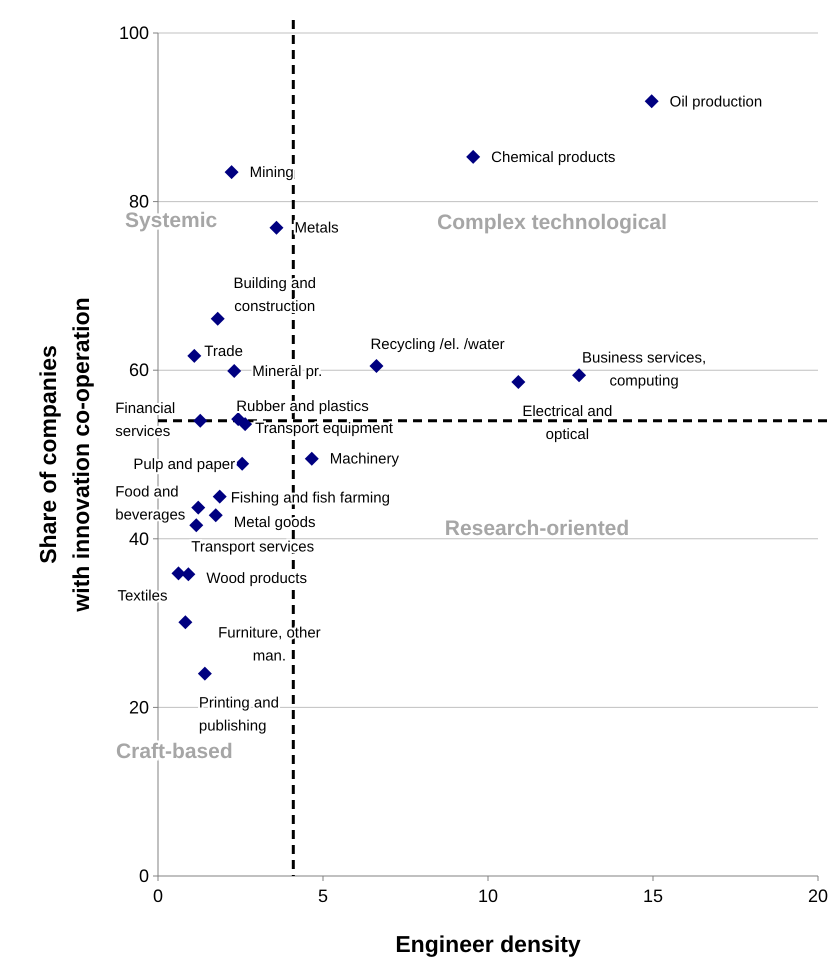 The height and width of the screenshot is (957, 837). I want to click on annotation: Chemical products, so click(553, 157).